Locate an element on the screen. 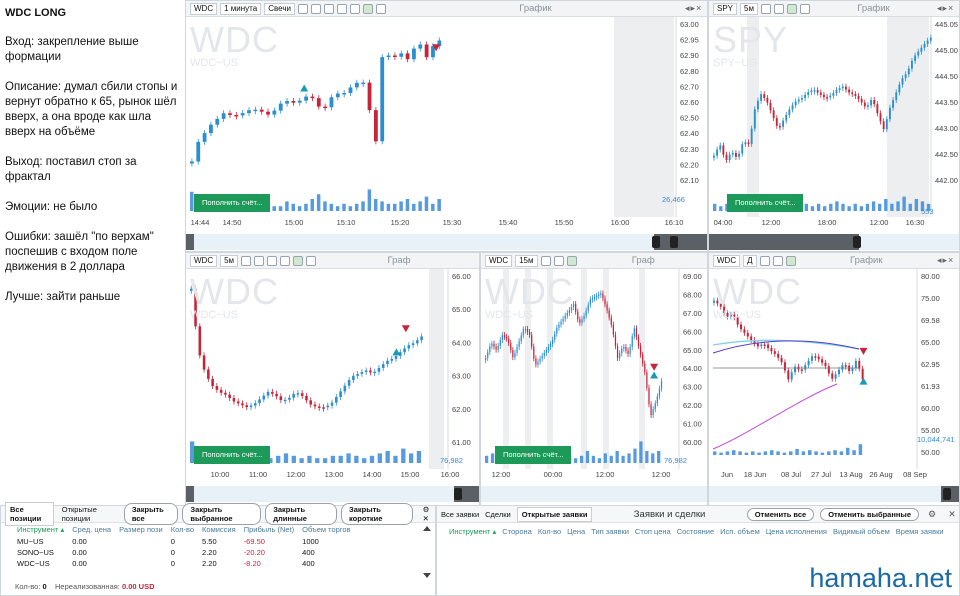 This screenshot has height=596, width=960. table-row: MU~US 0.00 0 5.50 -69.50 1000 is located at coordinates (184, 541).